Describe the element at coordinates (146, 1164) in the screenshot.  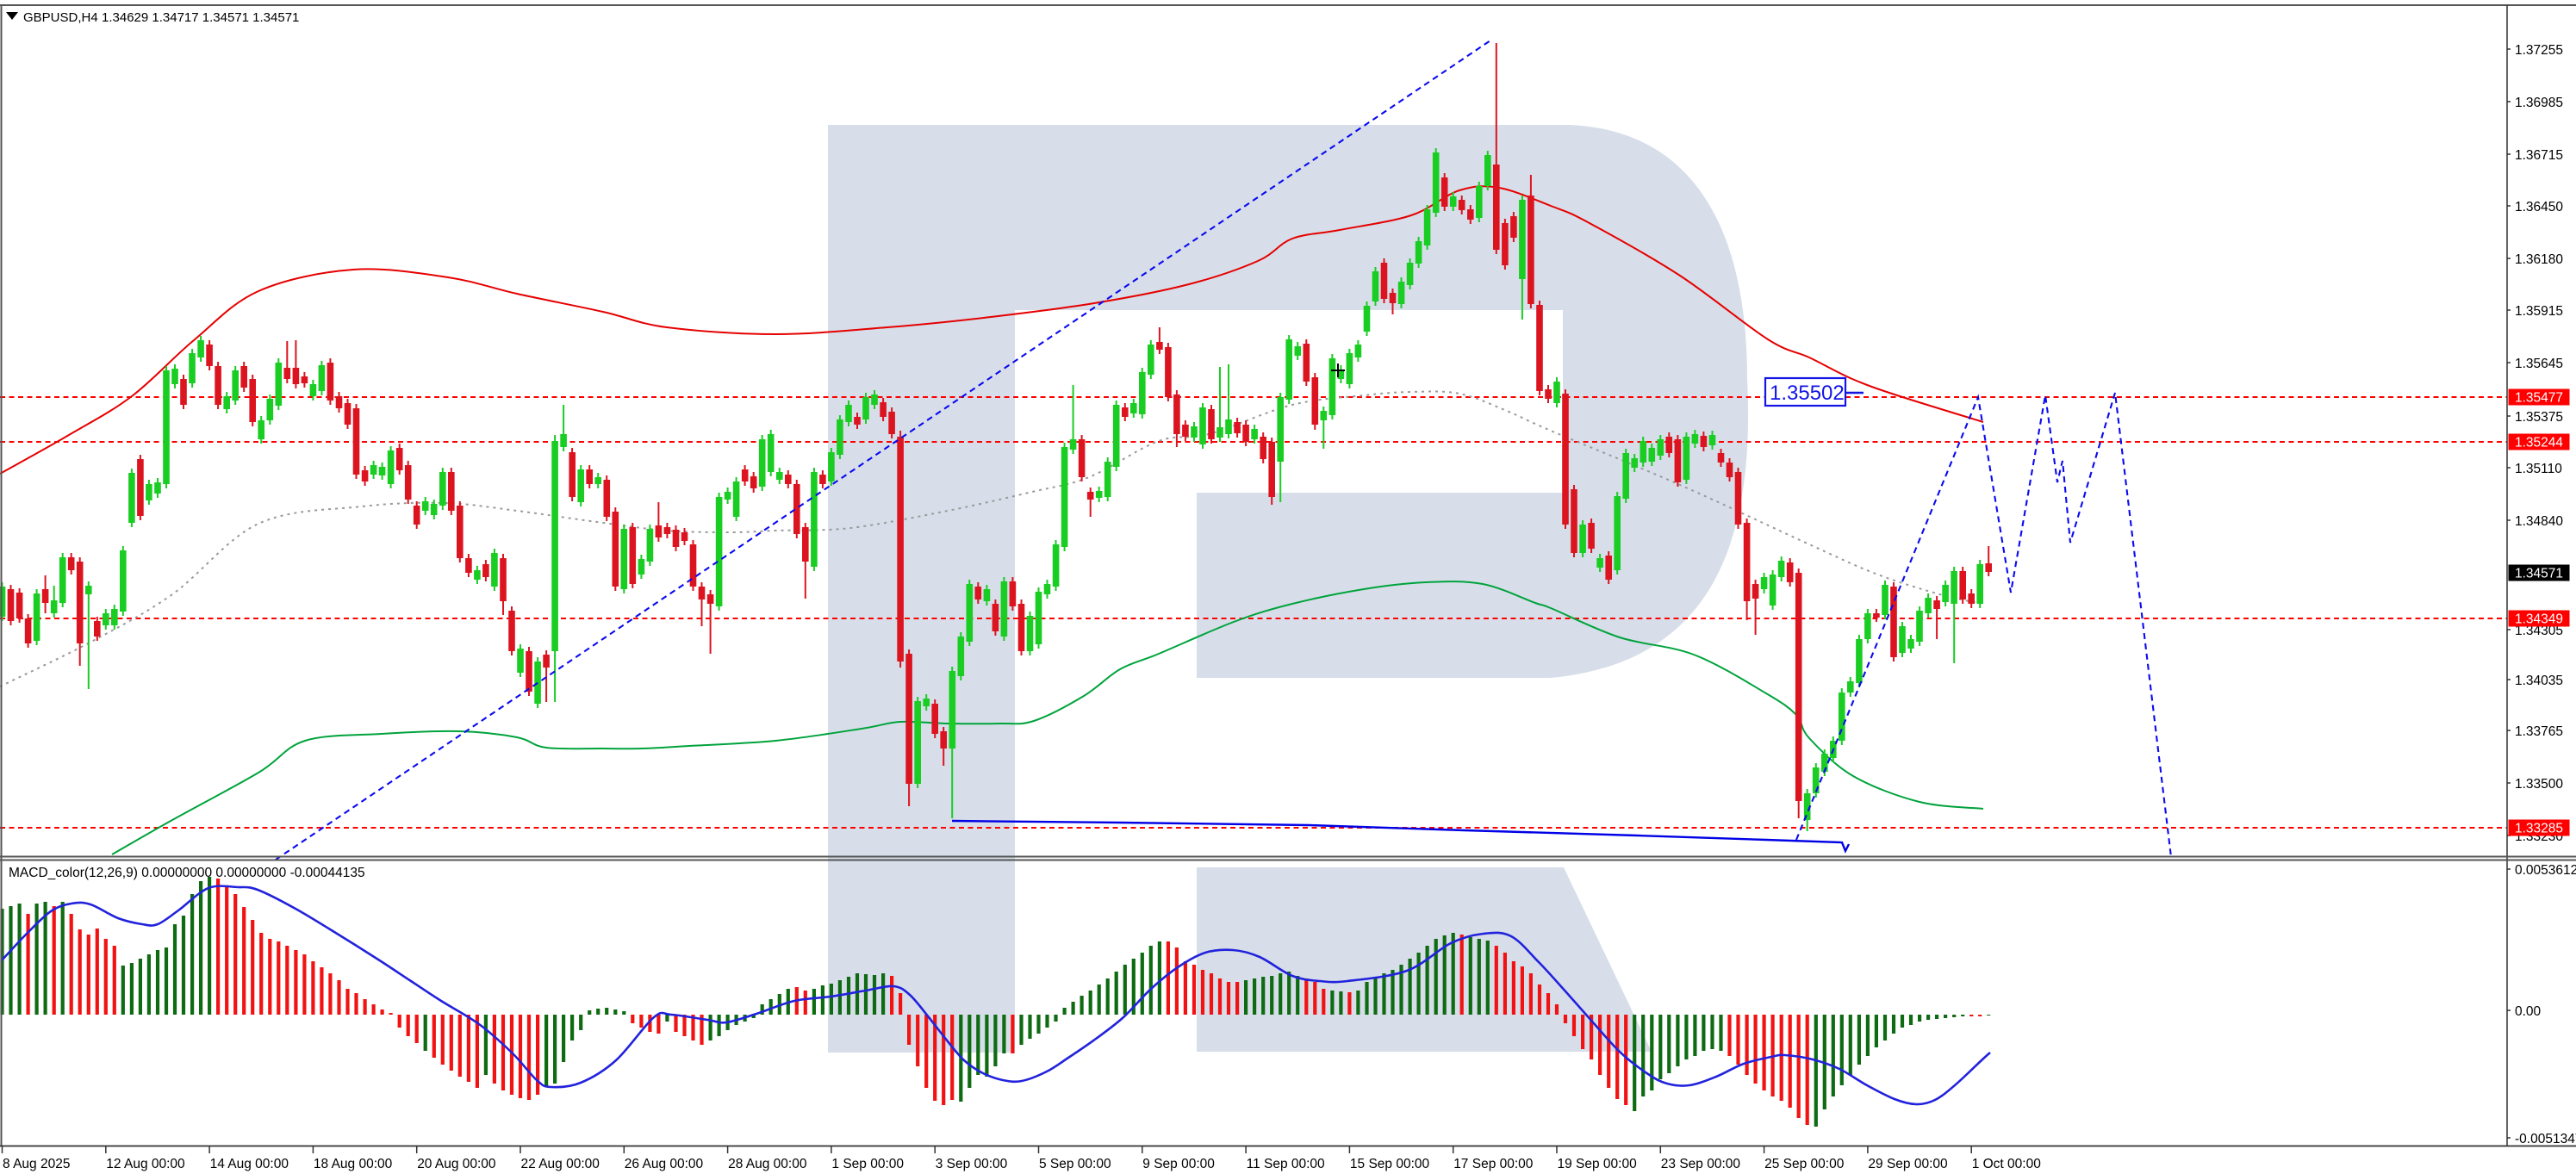
I see `svg-text: 12 Aug 00:00` at that location.